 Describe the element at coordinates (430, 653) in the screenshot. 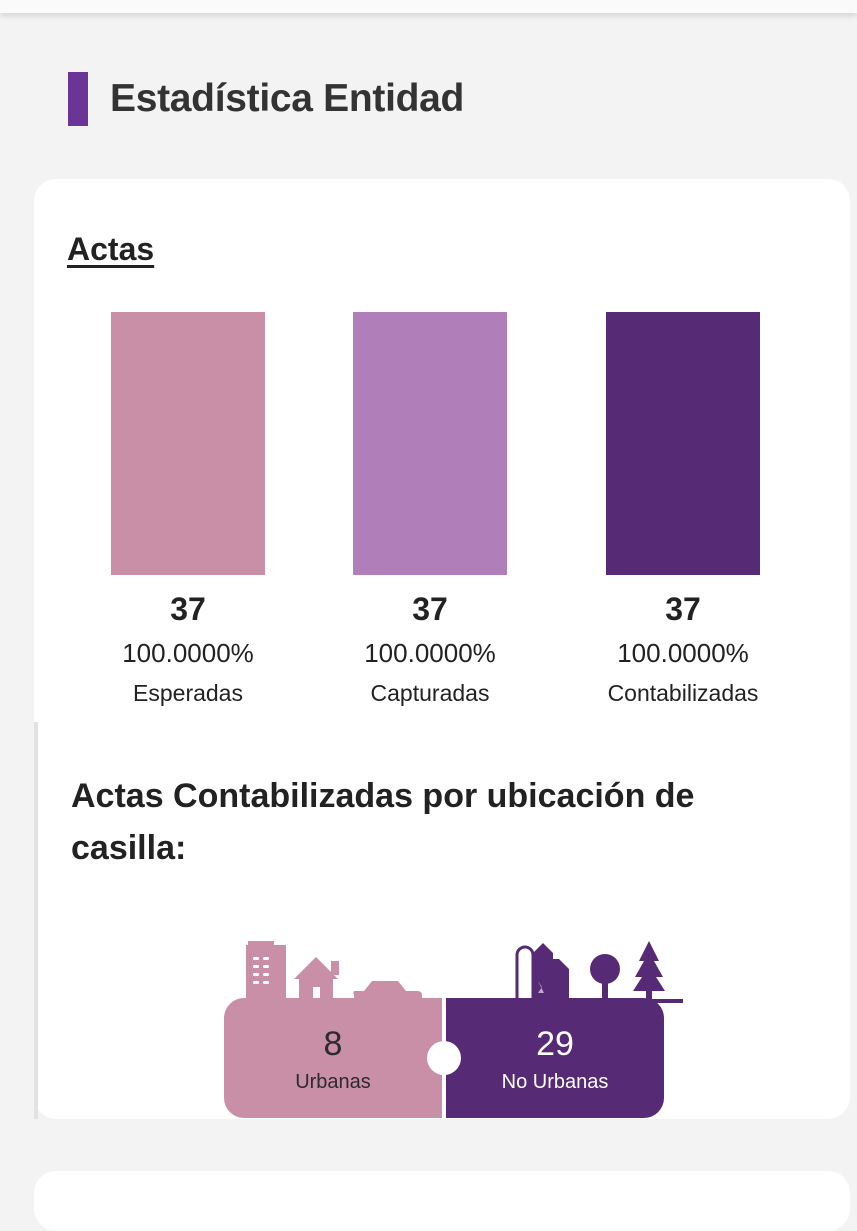

I see `bar-capturadas-percent: 100.0000%` at that location.